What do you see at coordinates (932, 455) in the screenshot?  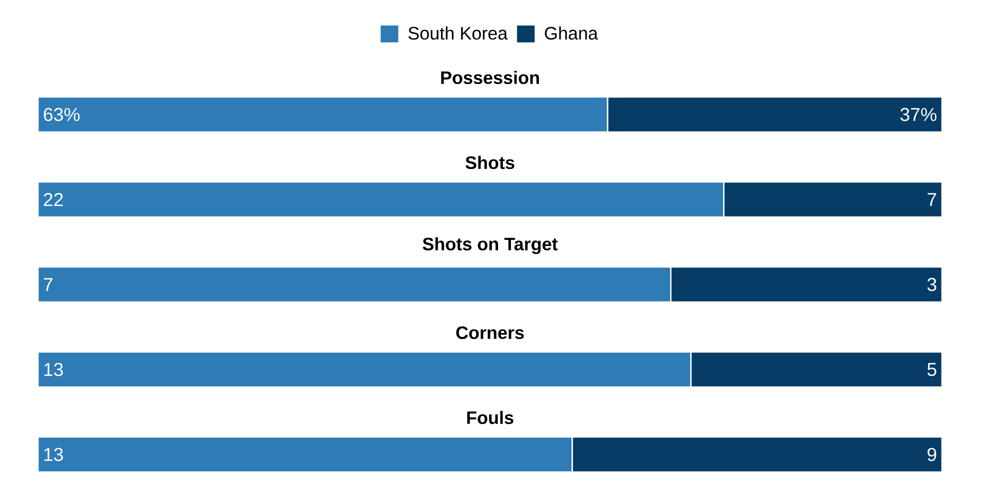 I see `data-label: 9` at bounding box center [932, 455].